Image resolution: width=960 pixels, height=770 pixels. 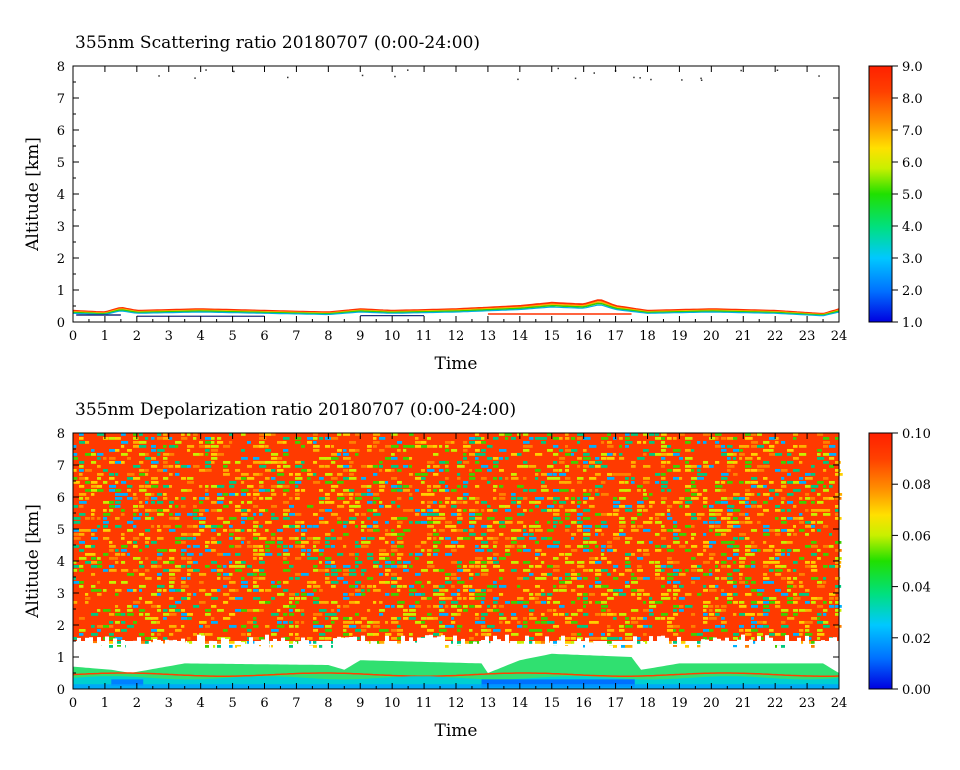 What do you see at coordinates (61, 530) in the screenshot?
I see `depolarization-ytick-label: 5` at bounding box center [61, 530].